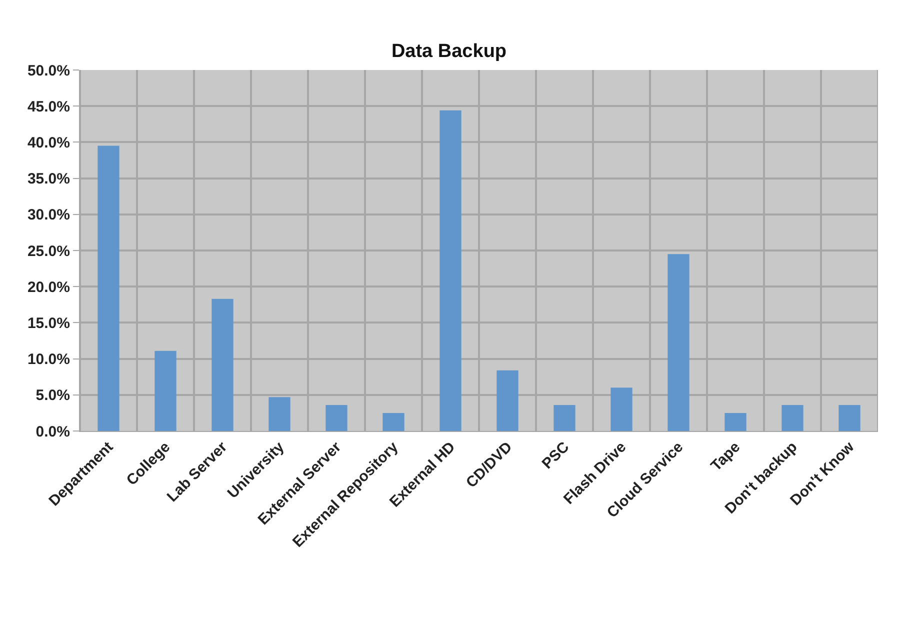 The width and height of the screenshot is (898, 621). What do you see at coordinates (48, 287) in the screenshot?
I see `y-tick-label: 20.0%` at bounding box center [48, 287].